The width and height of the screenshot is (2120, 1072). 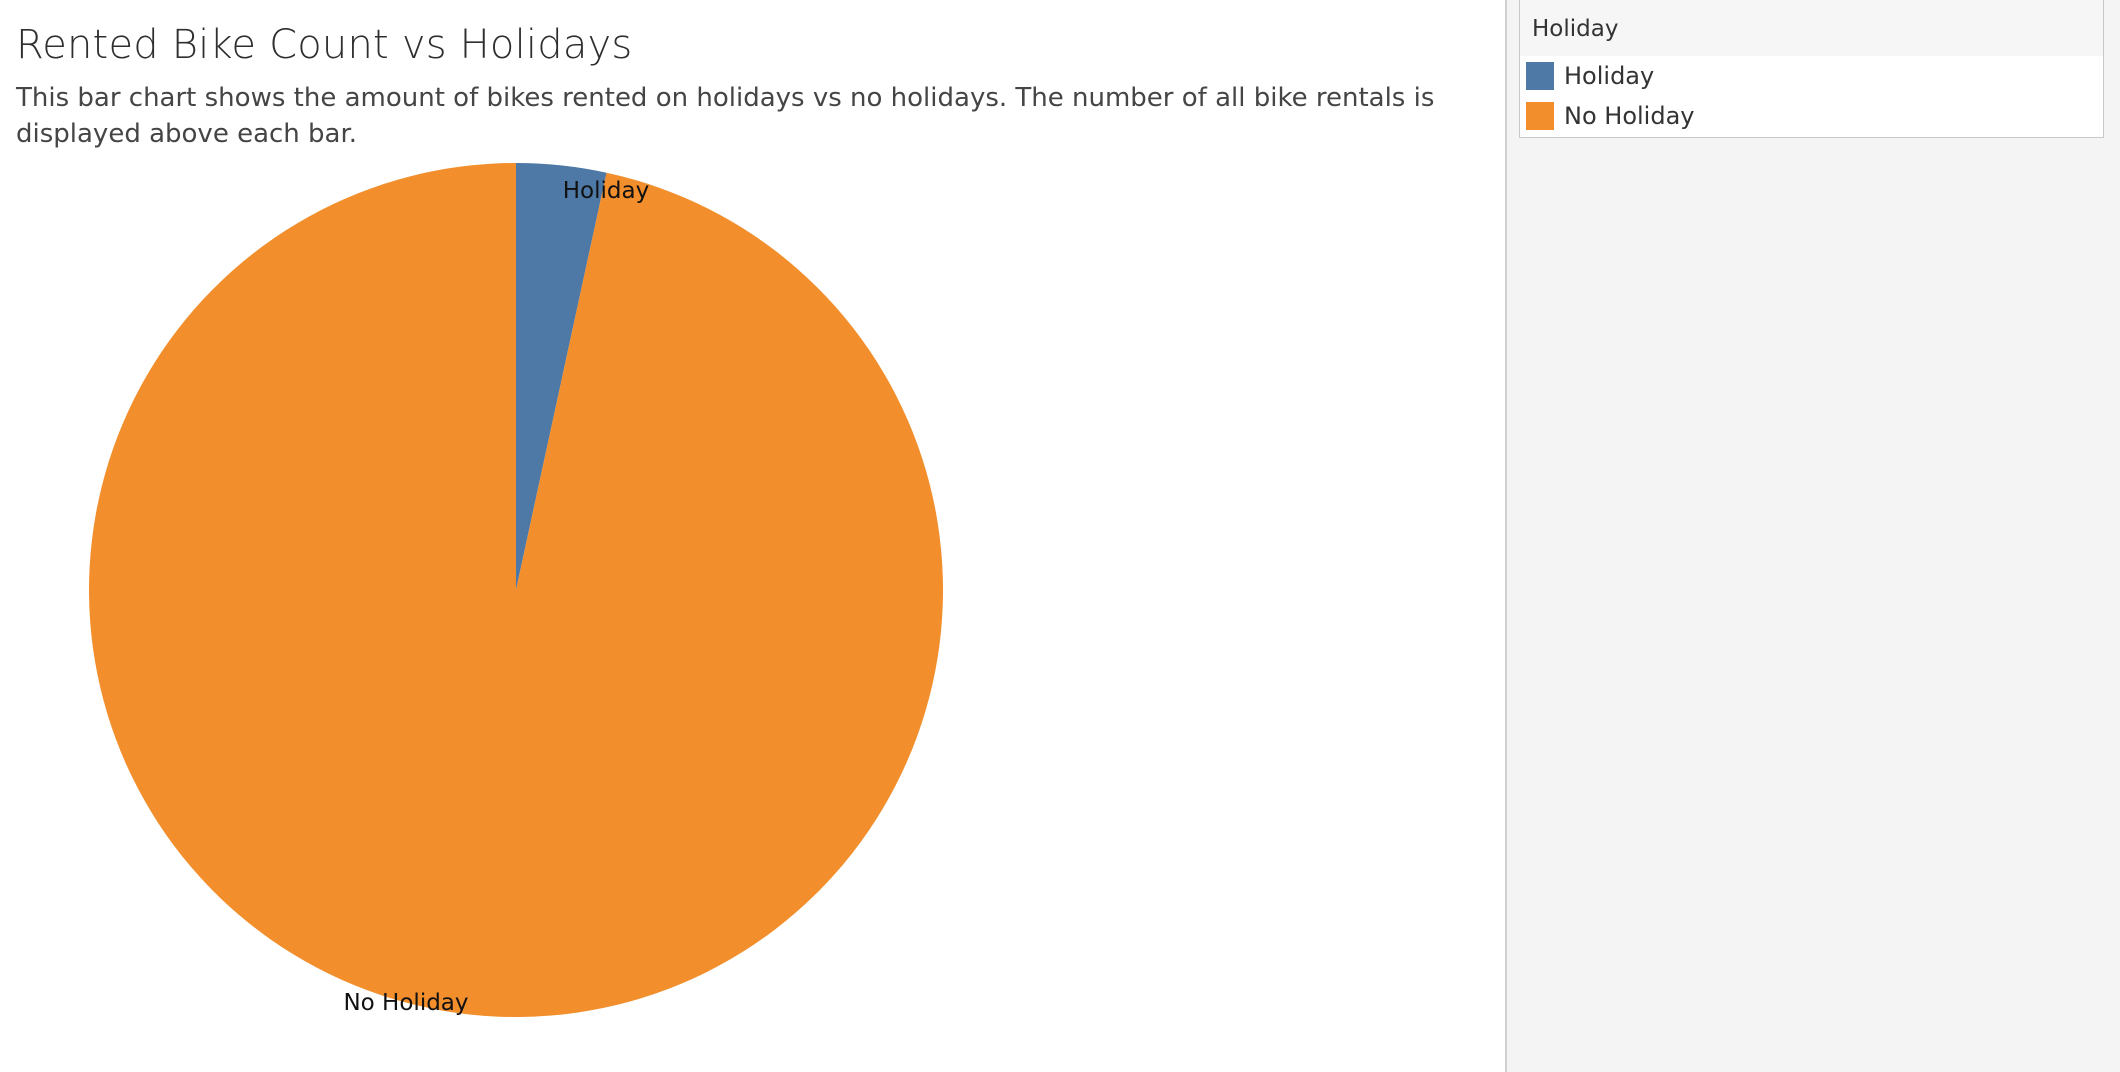 What do you see at coordinates (405, 1003) in the screenshot?
I see `slice-label-no-holiday: No Holiday` at bounding box center [405, 1003].